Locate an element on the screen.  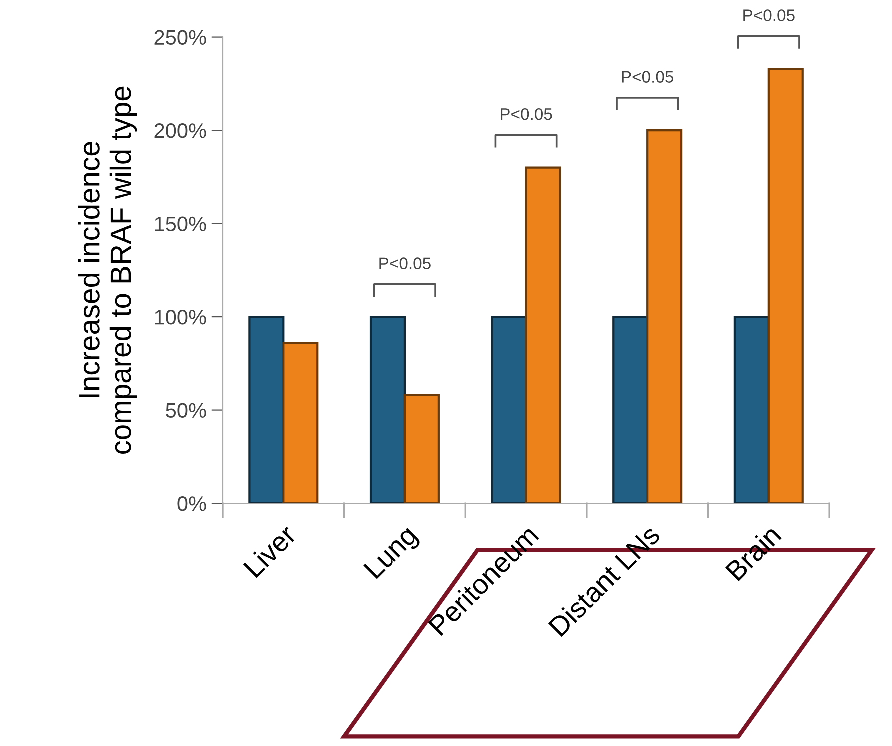
y-tick-label: 100% is located at coordinates (180, 317).